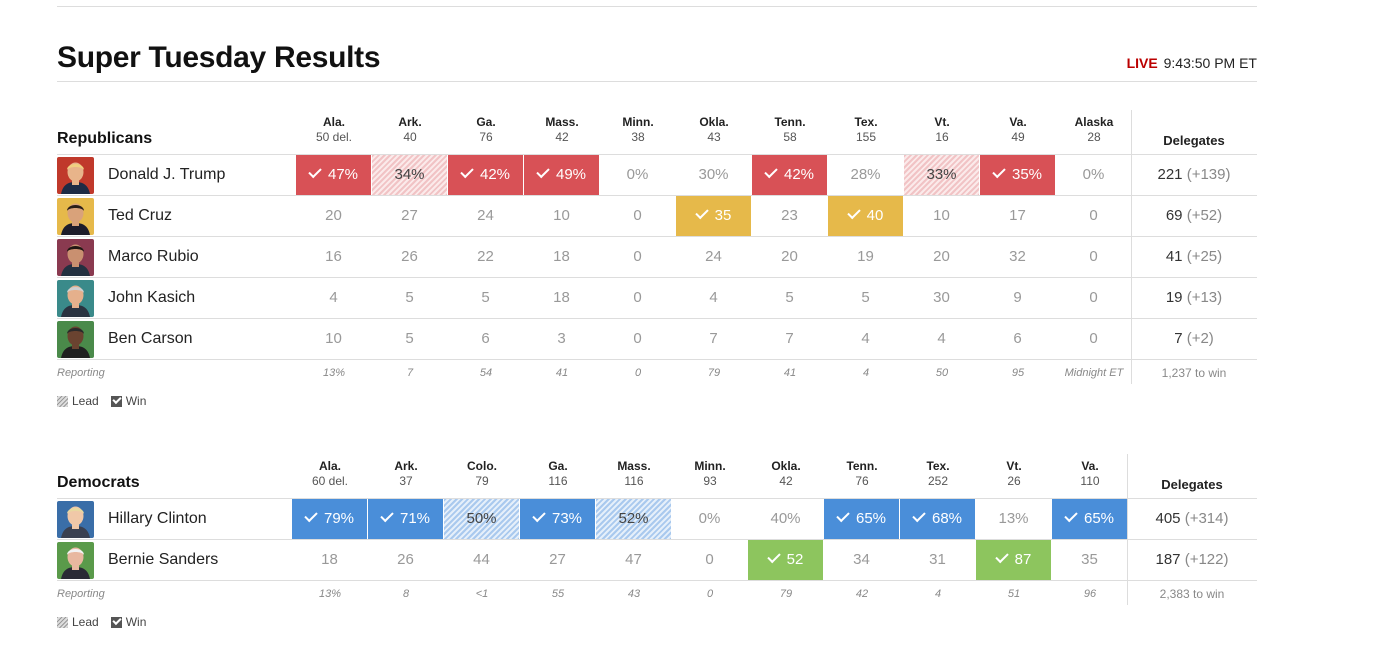 This screenshot has width=1374, height=661. Describe the element at coordinates (714, 137) in the screenshot. I see `state-delegates: 43` at that location.